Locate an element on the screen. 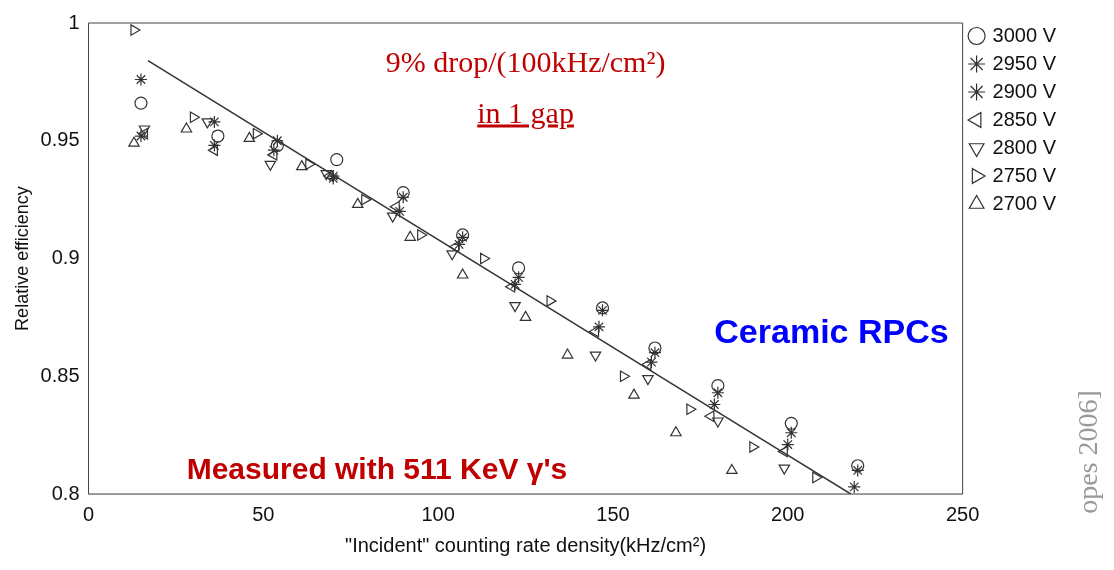 This screenshot has width=1114, height=570. legend-label: 2900 V is located at coordinates (1024, 90).